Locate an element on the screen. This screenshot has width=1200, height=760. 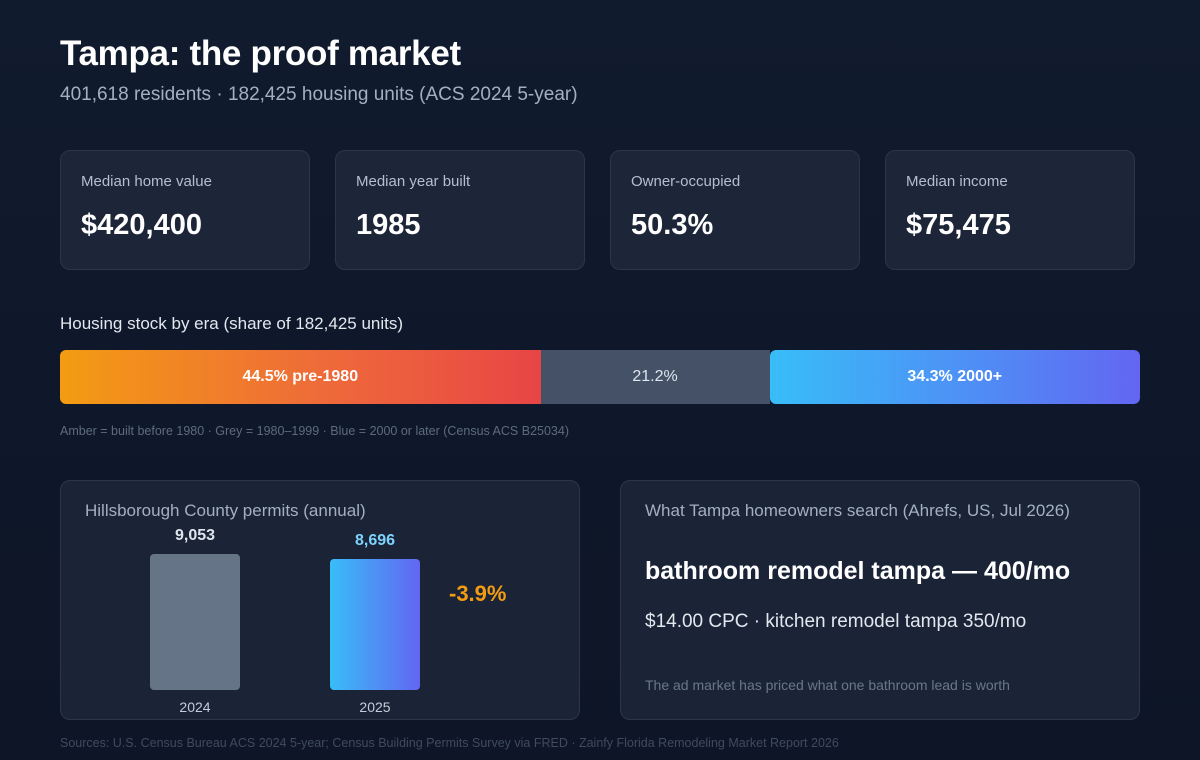
stat-card-home-value: Median home value $420,400 is located at coordinates (185, 210).